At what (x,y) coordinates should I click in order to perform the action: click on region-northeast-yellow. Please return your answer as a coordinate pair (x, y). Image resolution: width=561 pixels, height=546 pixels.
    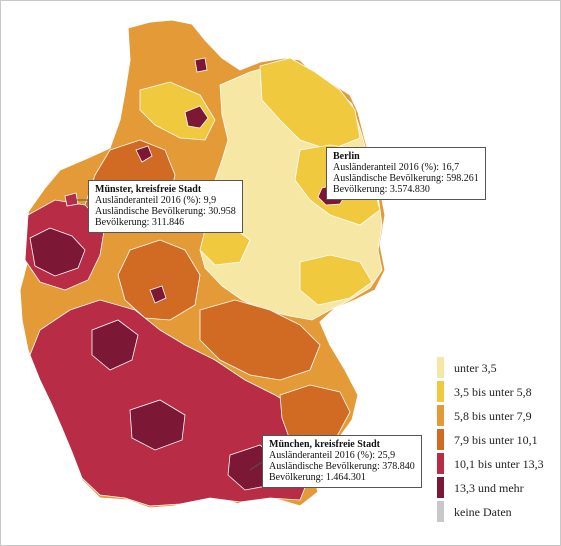
    Looking at the image, I should click on (310, 104).